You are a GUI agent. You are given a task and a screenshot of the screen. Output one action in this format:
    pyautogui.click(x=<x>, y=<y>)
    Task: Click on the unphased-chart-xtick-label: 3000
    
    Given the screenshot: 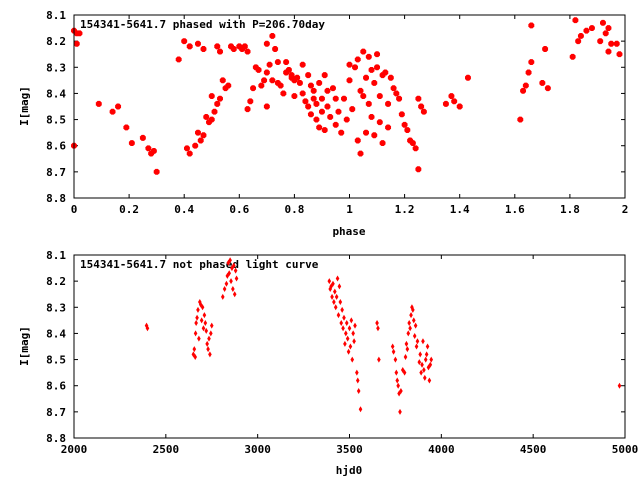 What is the action you would take?
    pyautogui.click(x=257, y=449)
    